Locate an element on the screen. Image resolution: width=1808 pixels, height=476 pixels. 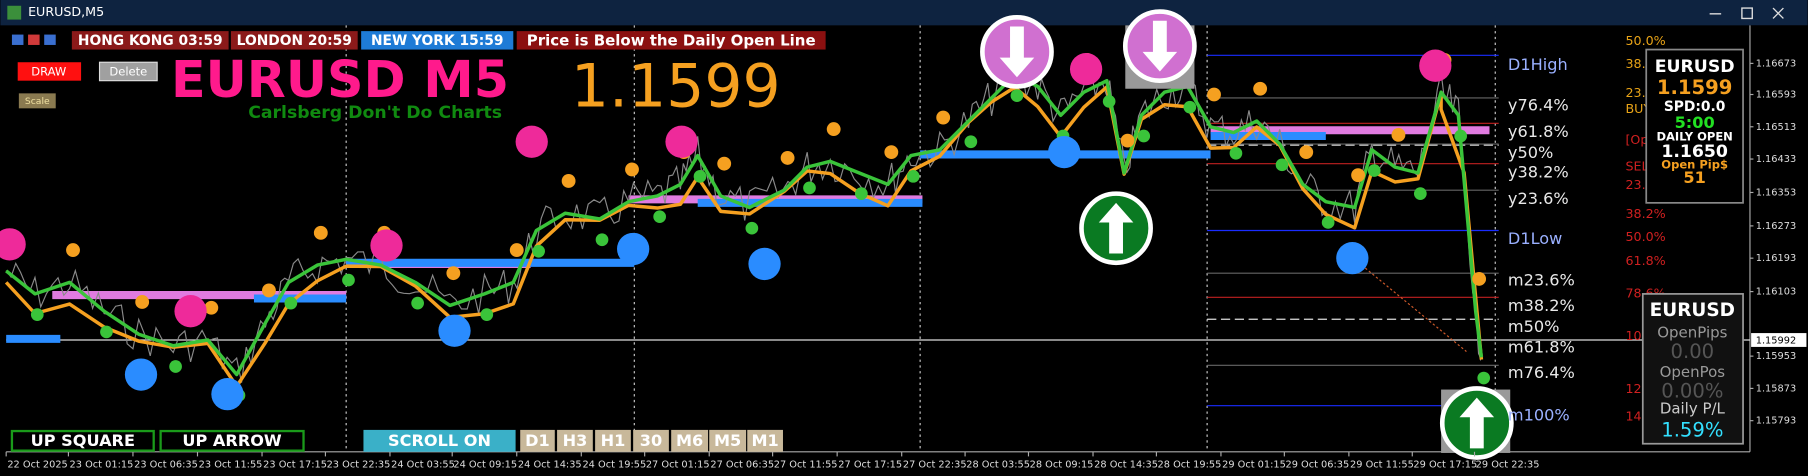
pl-panel-text: OpenPos is located at coordinates (1693, 372).